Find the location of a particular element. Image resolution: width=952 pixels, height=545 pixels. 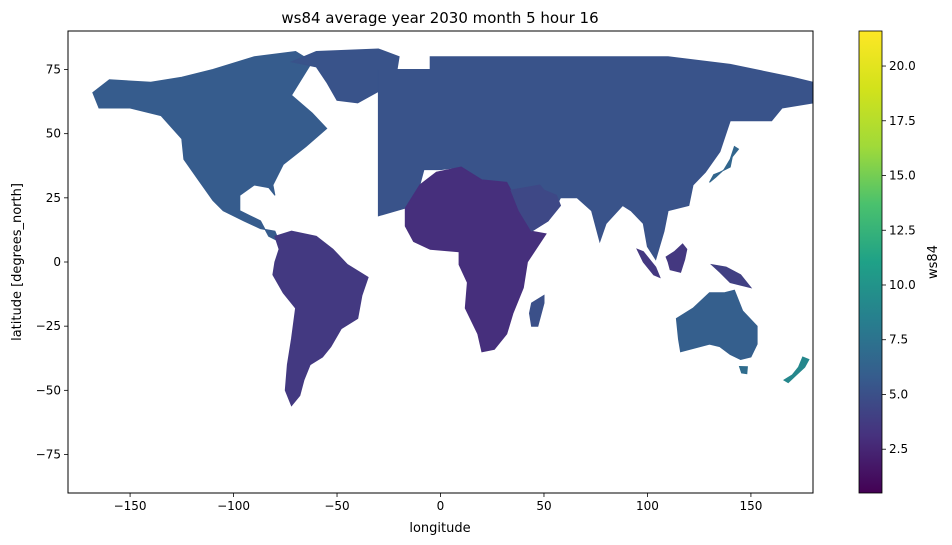

y-tick-label: 0 is located at coordinates (57, 262).